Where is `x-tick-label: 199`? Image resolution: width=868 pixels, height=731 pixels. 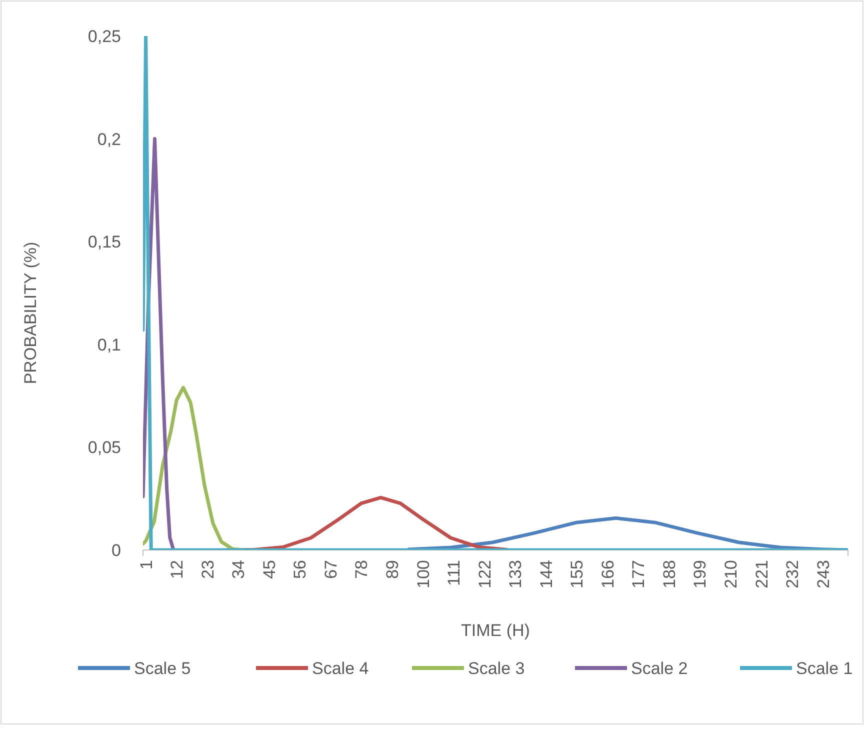
x-tick-label: 199 is located at coordinates (700, 574).